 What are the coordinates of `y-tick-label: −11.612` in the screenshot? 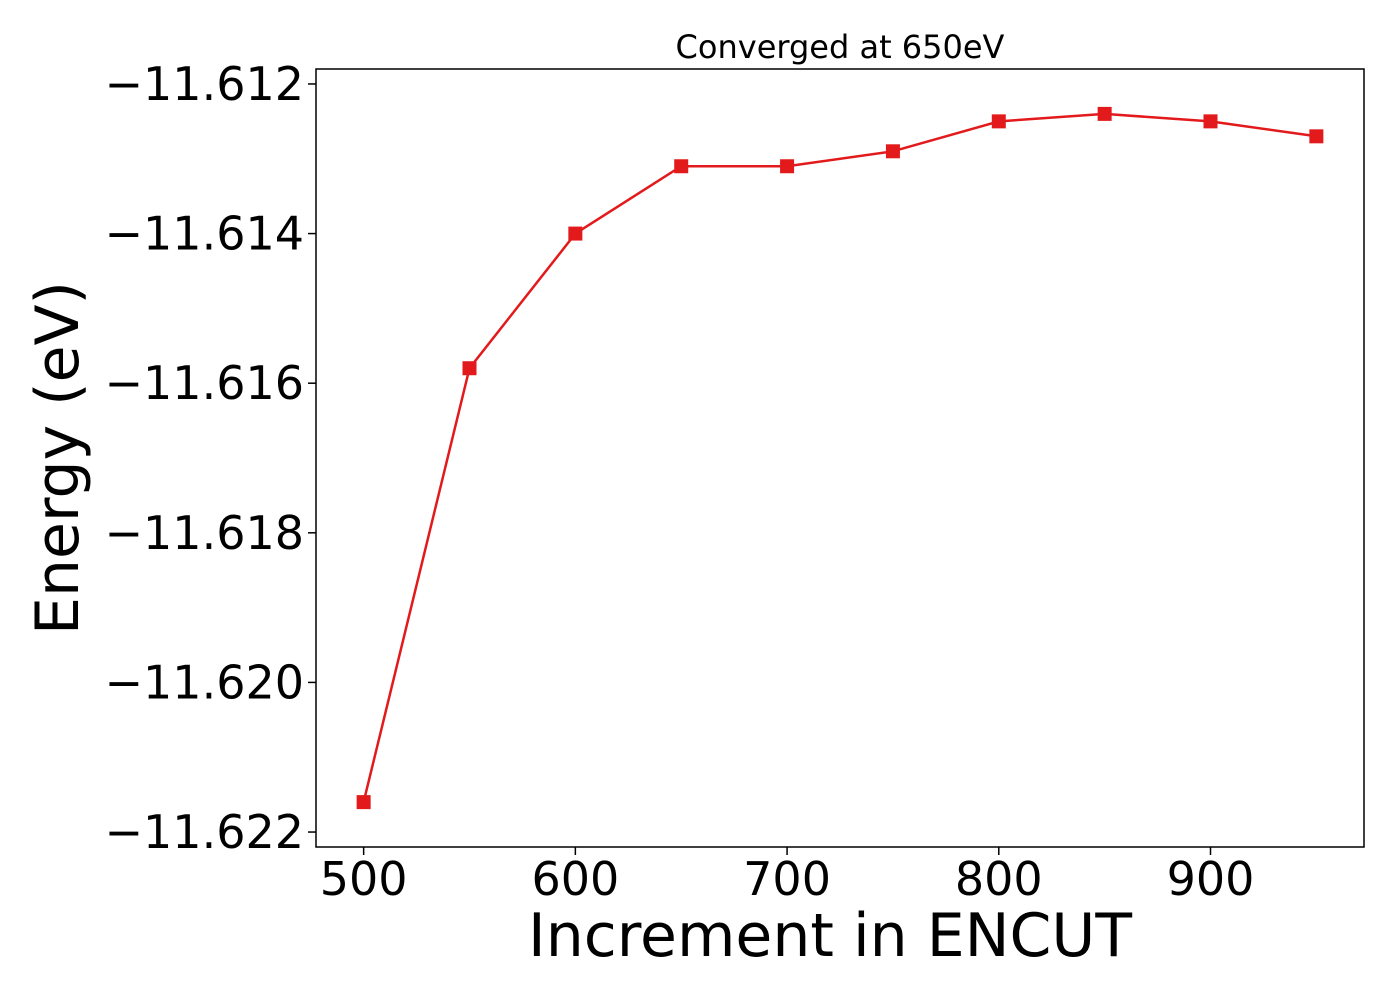 It's located at (205, 84).